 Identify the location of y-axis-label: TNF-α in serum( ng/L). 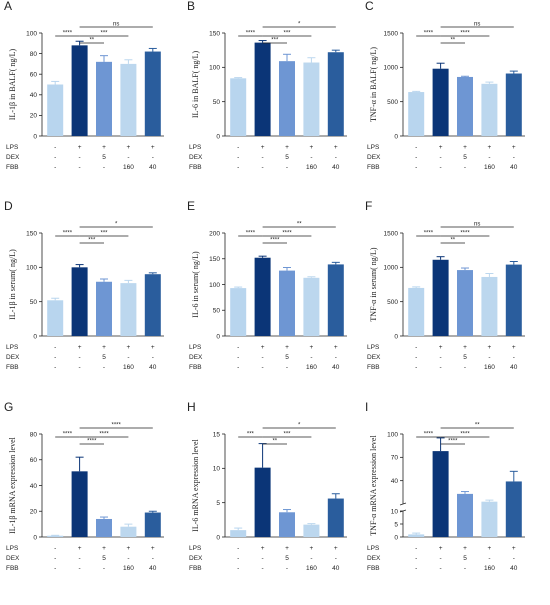
(373, 284).